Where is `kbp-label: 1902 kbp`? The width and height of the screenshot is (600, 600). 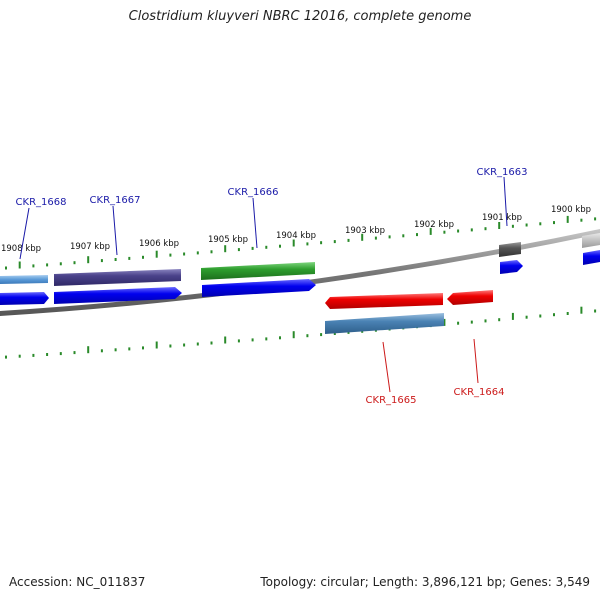
kbp-label: 1902 kbp is located at coordinates (434, 225).